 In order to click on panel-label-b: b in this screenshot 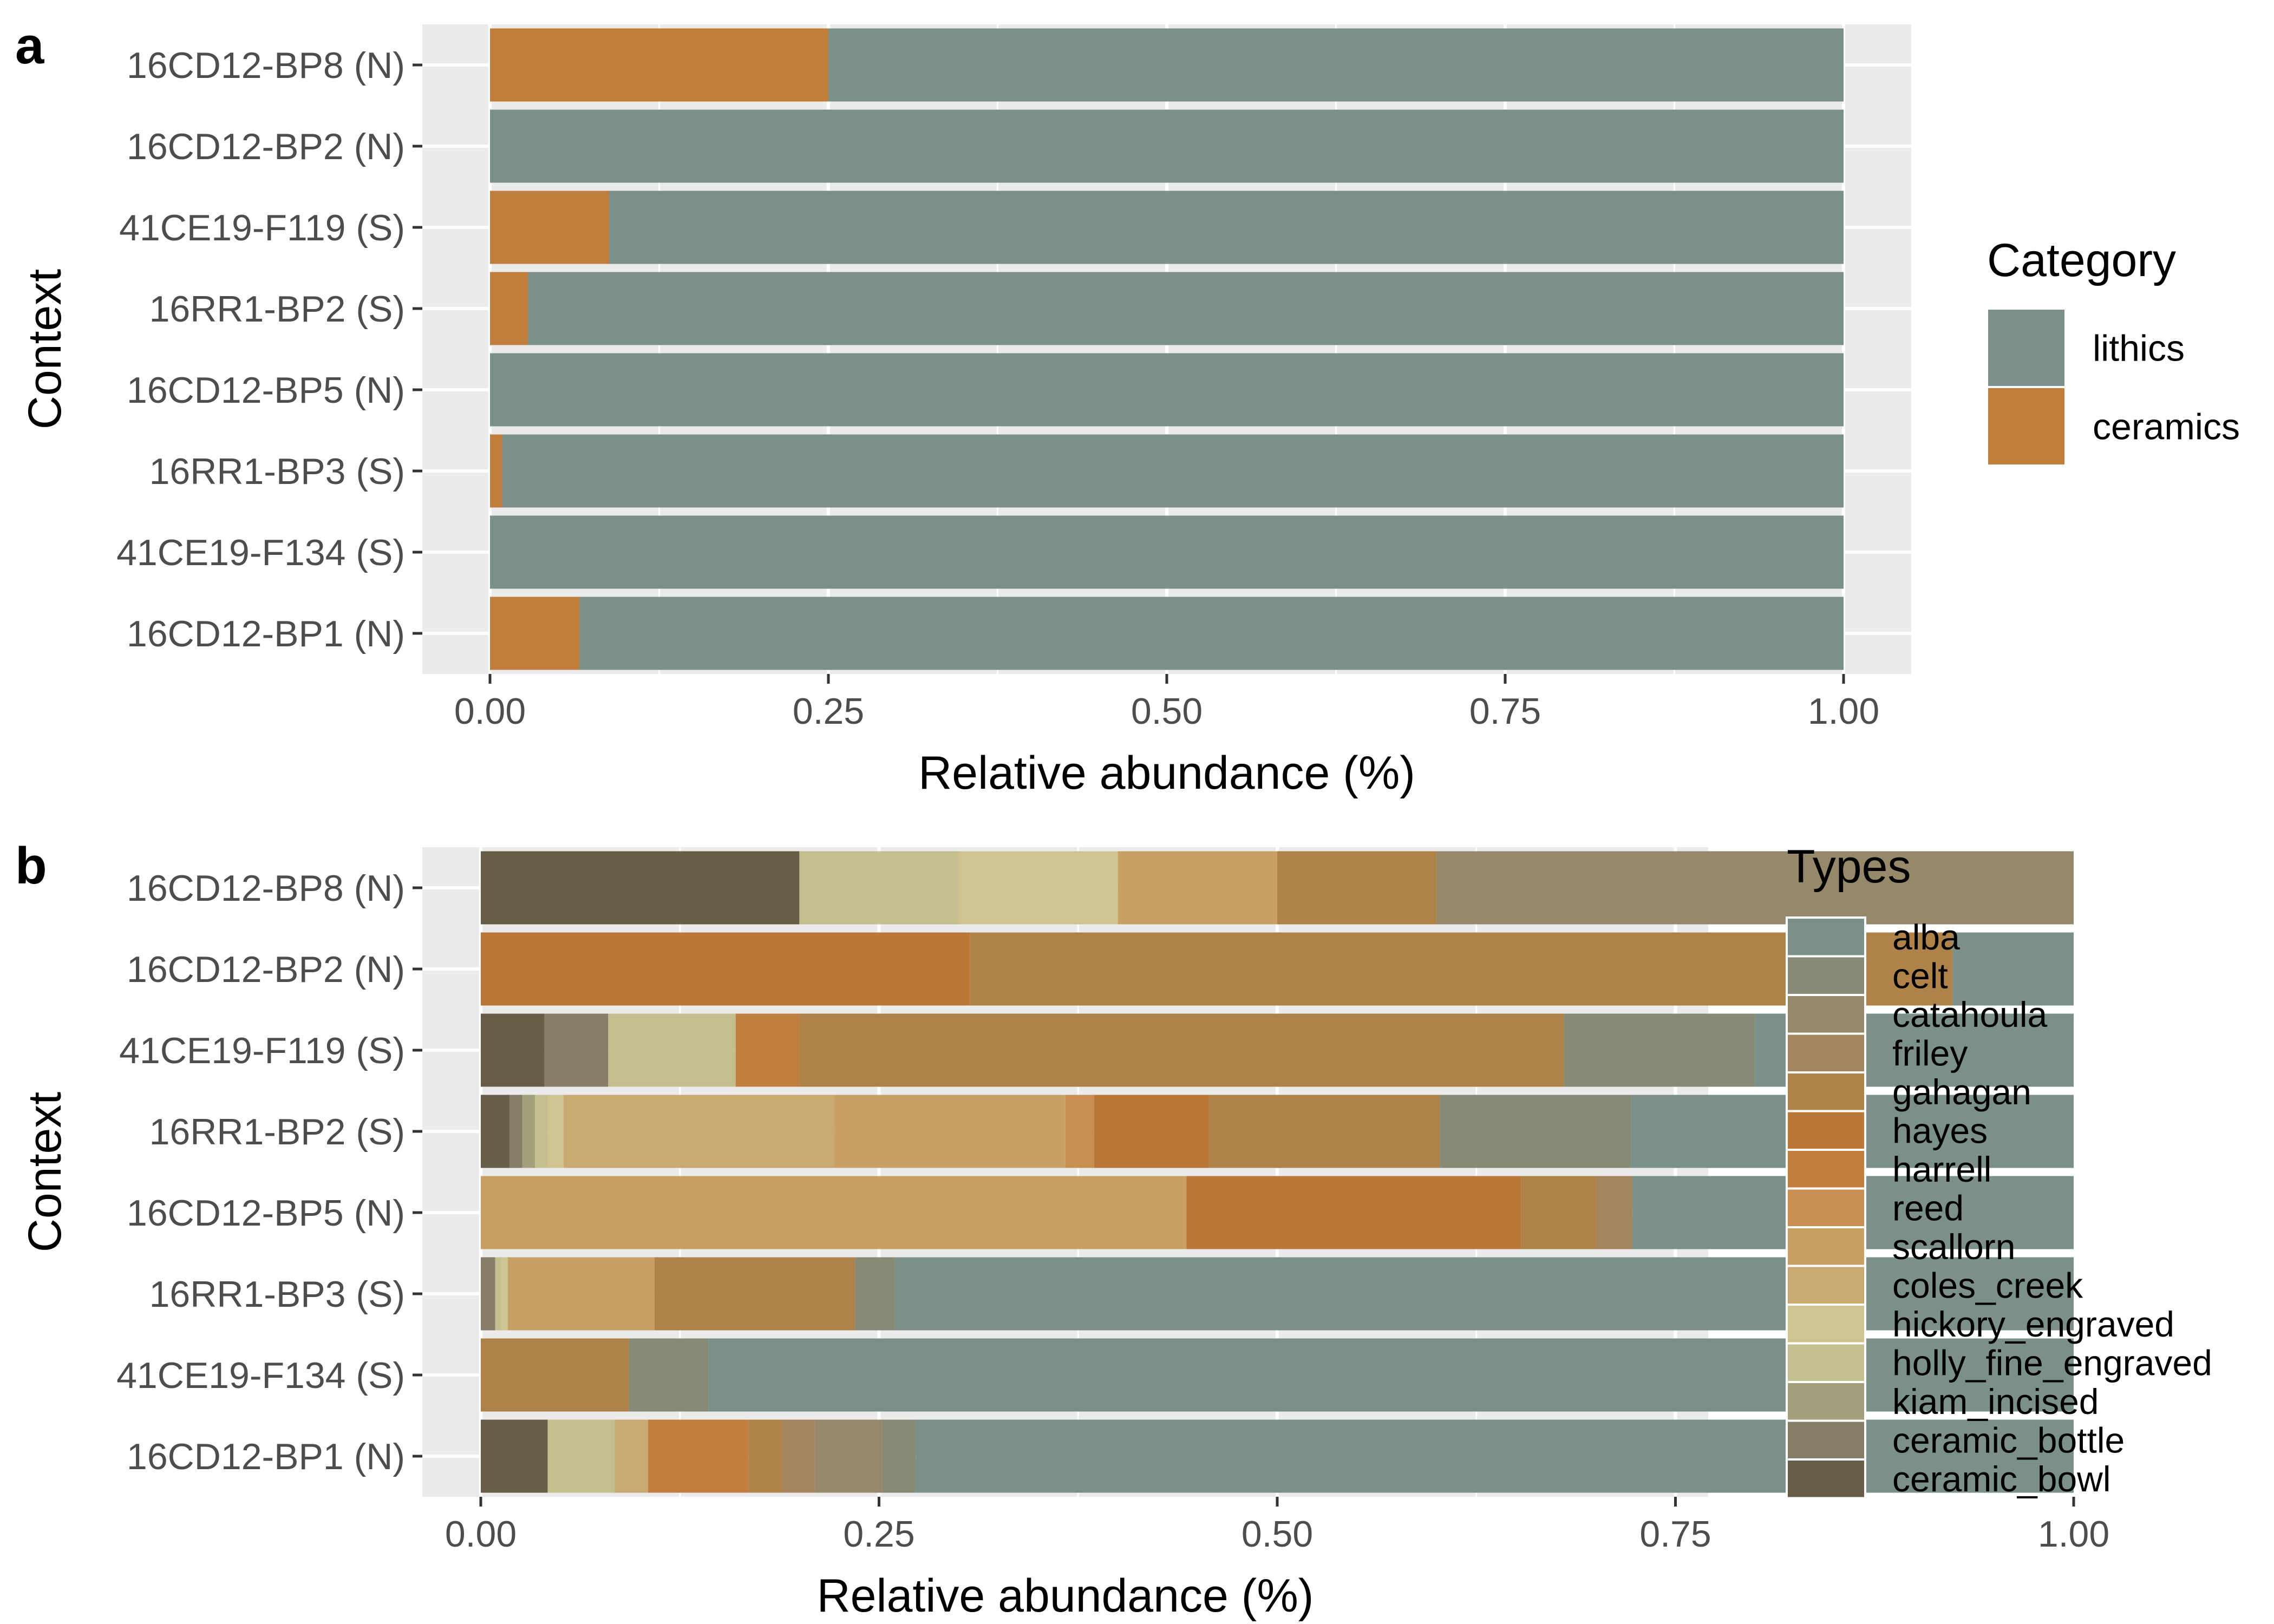, I will do `click(31, 866)`.